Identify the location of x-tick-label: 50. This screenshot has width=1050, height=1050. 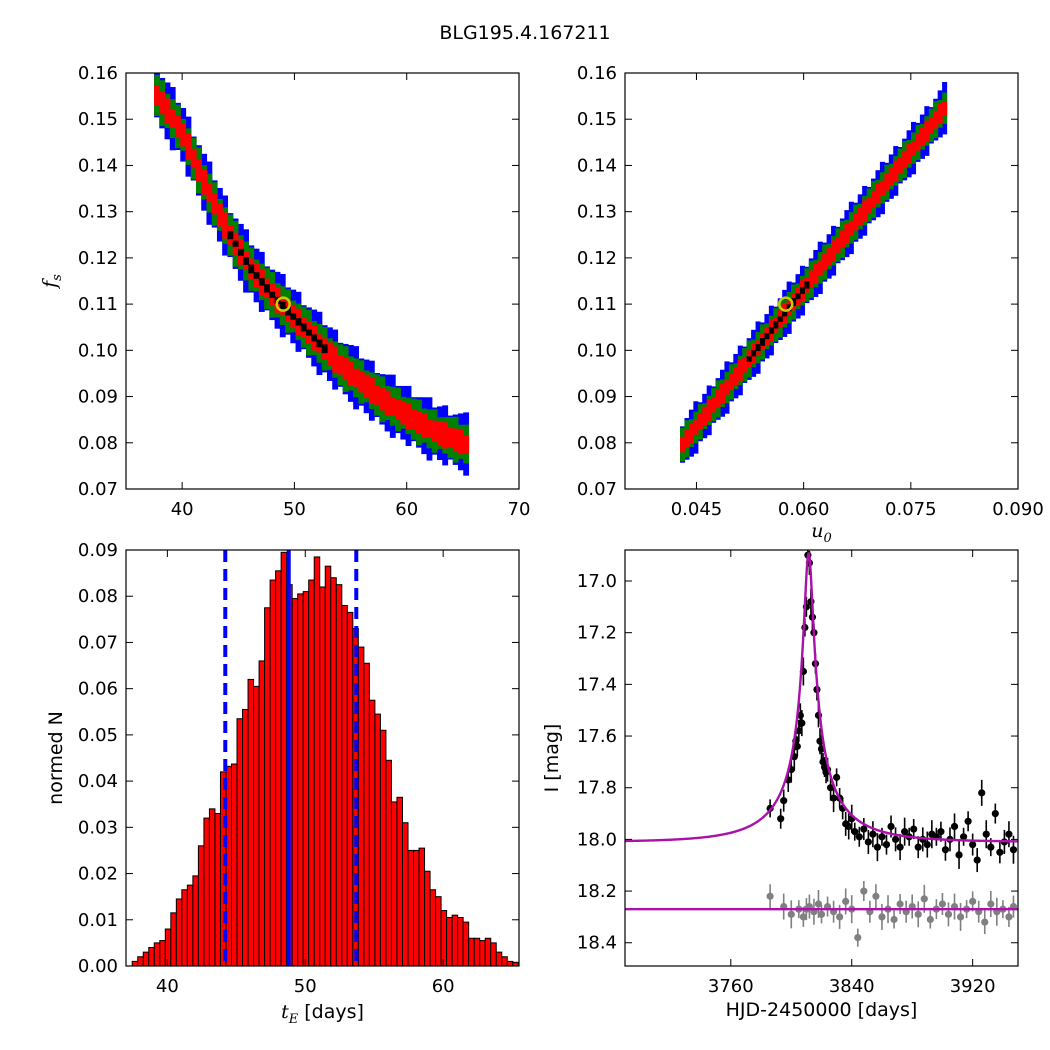
(294, 509).